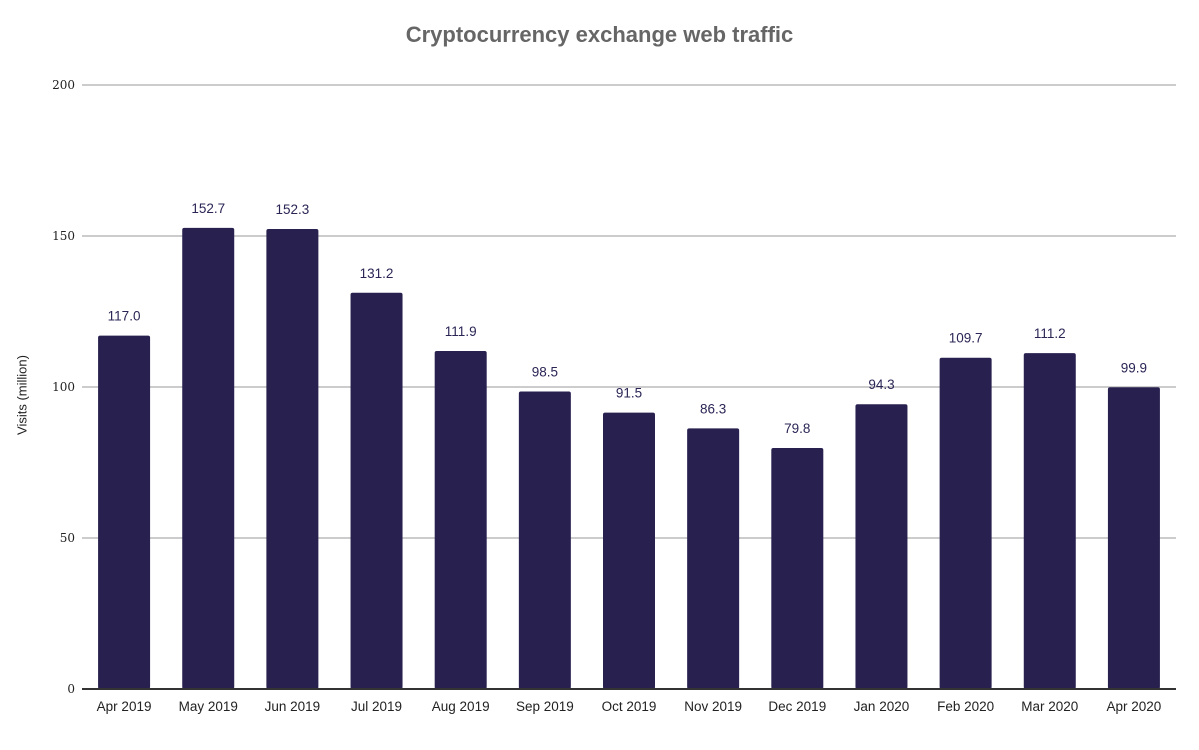  Describe the element at coordinates (67, 538) in the screenshot. I see `y-tick-label: 50` at that location.